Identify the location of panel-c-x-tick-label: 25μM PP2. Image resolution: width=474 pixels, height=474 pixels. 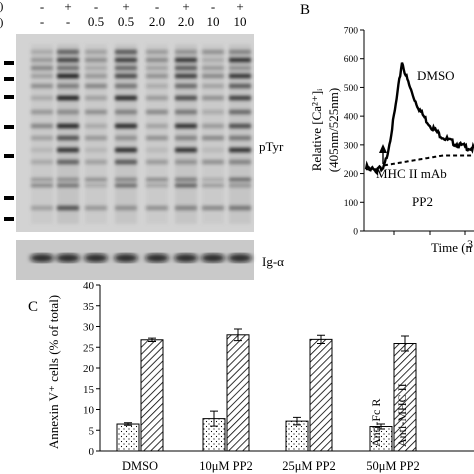
(309, 466).